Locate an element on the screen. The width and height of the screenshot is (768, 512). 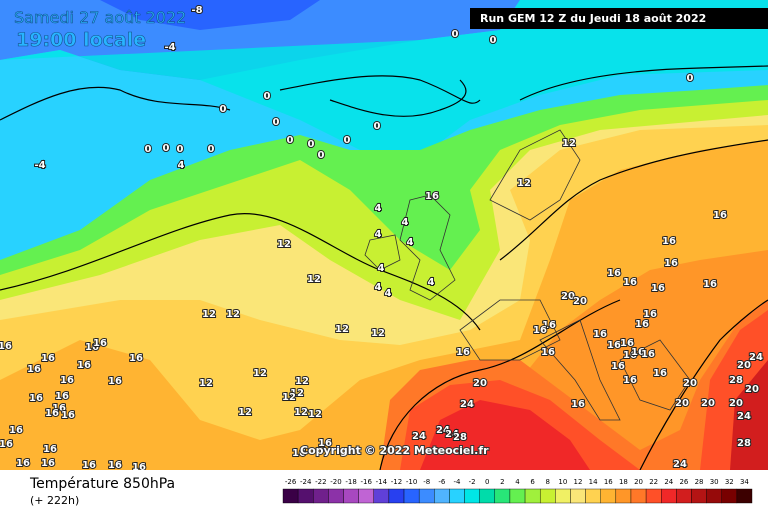
colorbar-tick-label: -26 is located at coordinates (291, 482).